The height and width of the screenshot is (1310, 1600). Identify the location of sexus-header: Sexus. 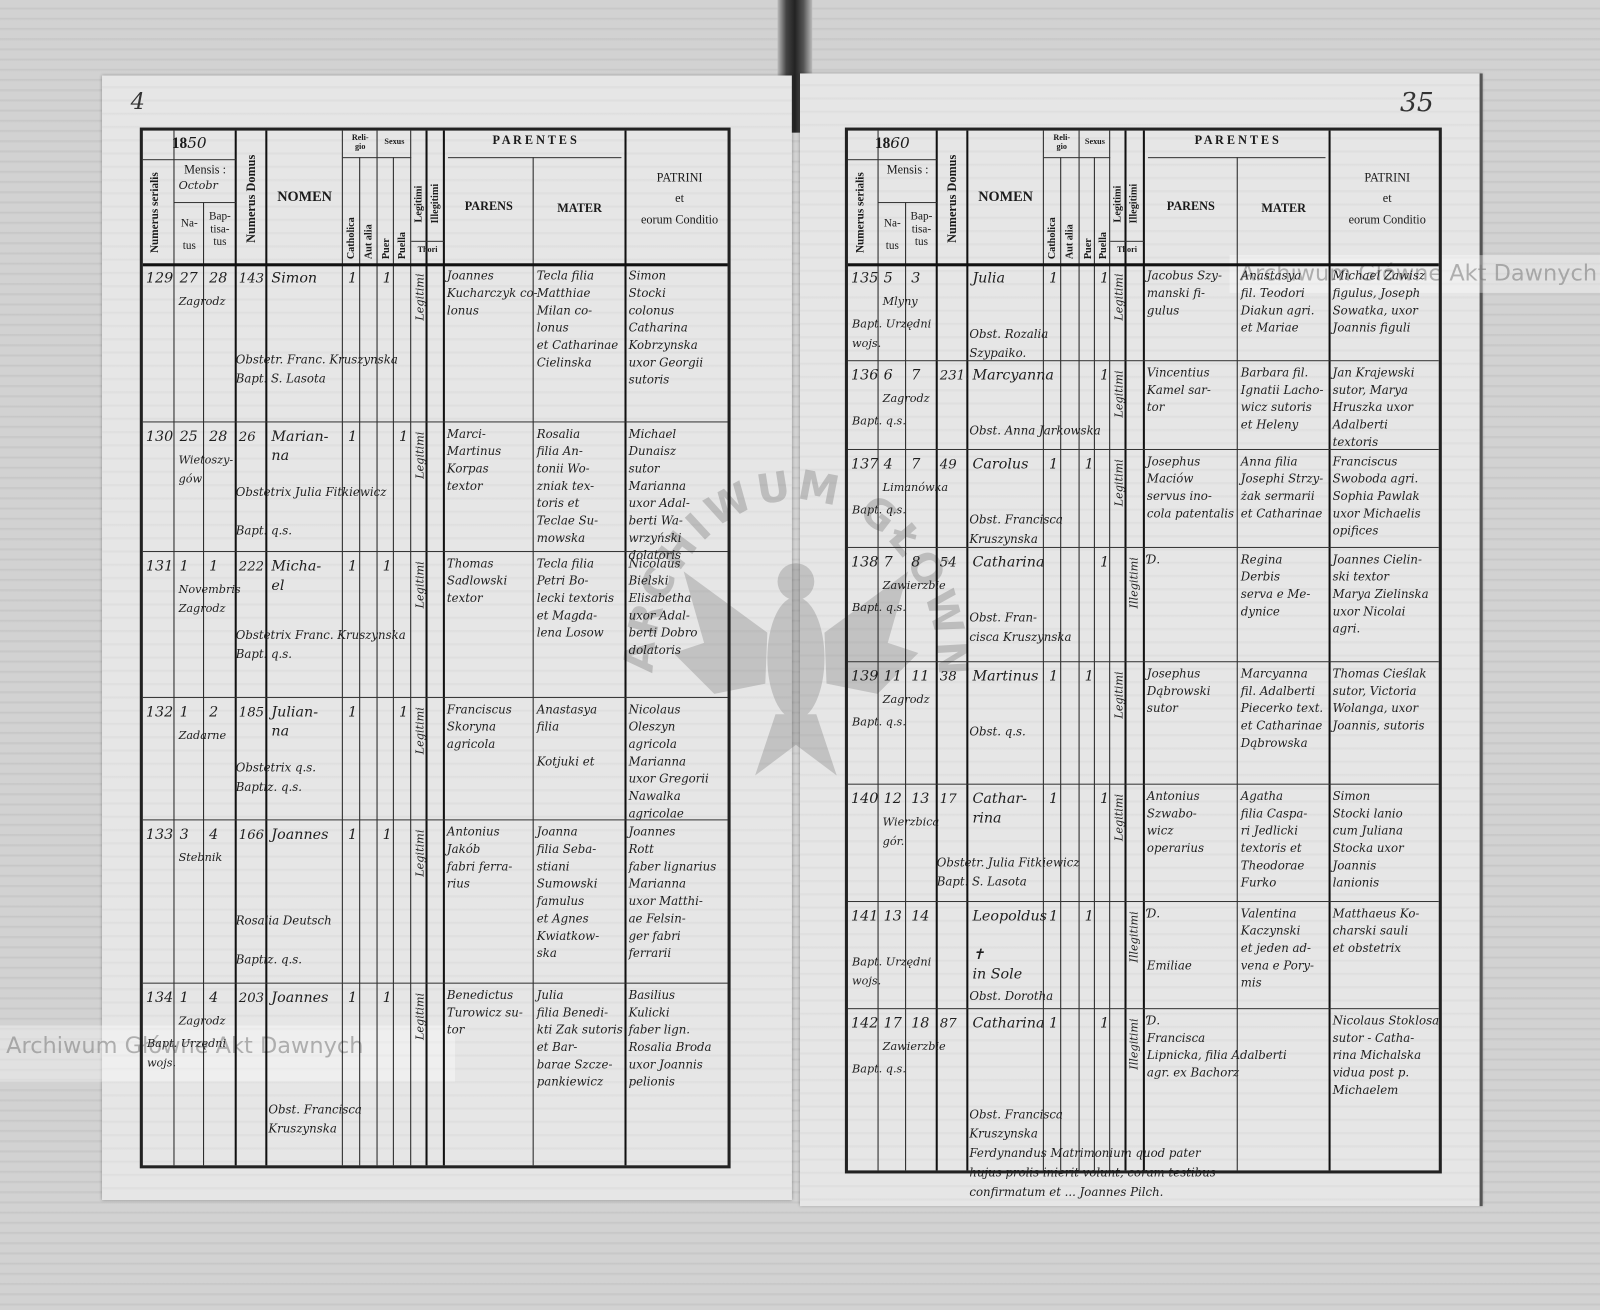
(1094, 141).